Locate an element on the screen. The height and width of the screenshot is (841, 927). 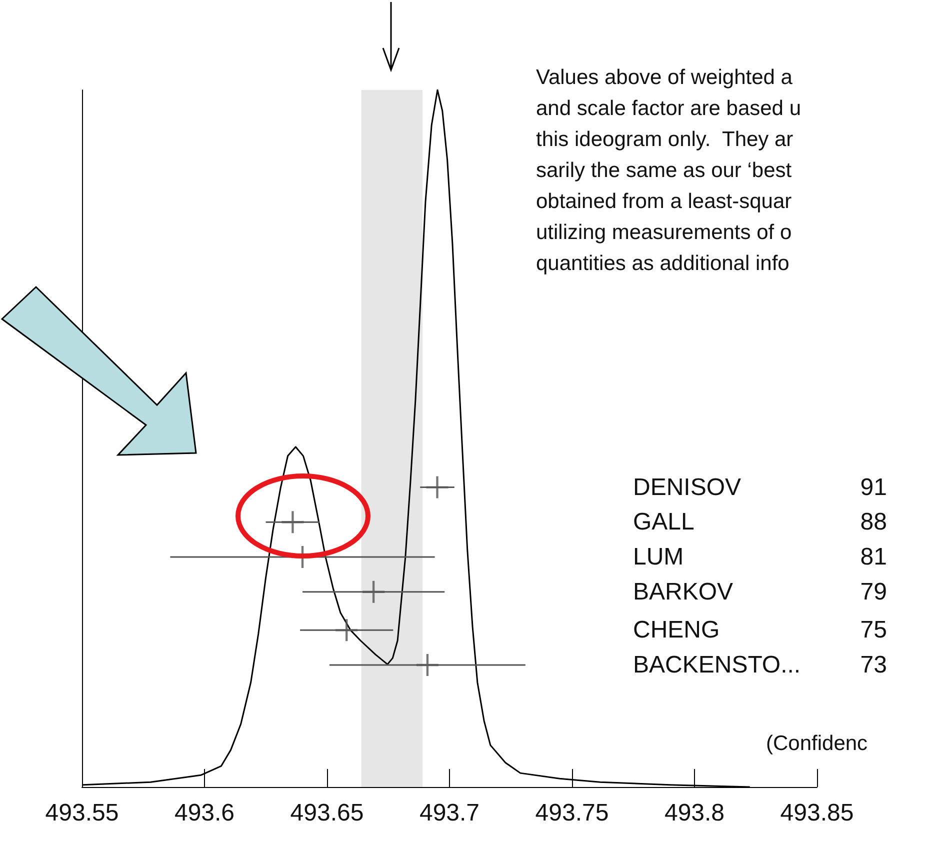
annotation: (Confidenc is located at coordinates (817, 743).